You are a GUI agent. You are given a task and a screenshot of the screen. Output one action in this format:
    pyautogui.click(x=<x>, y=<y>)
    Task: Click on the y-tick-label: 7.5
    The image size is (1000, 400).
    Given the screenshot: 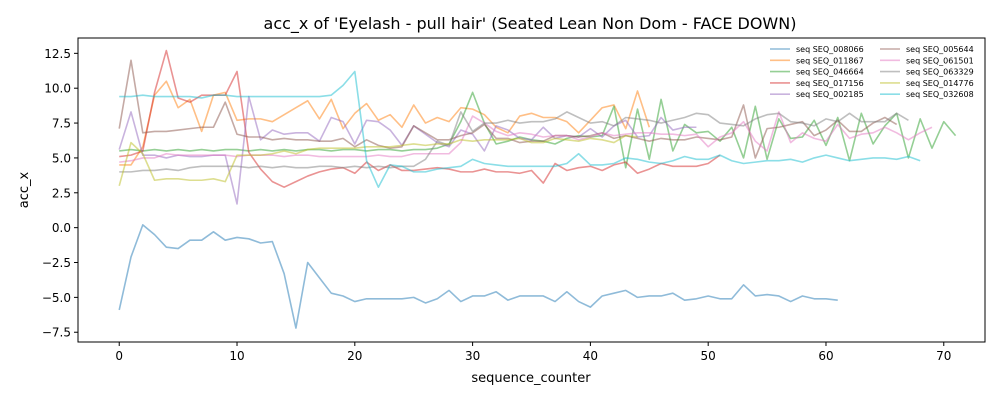 What is the action you would take?
    pyautogui.click(x=61, y=124)
    